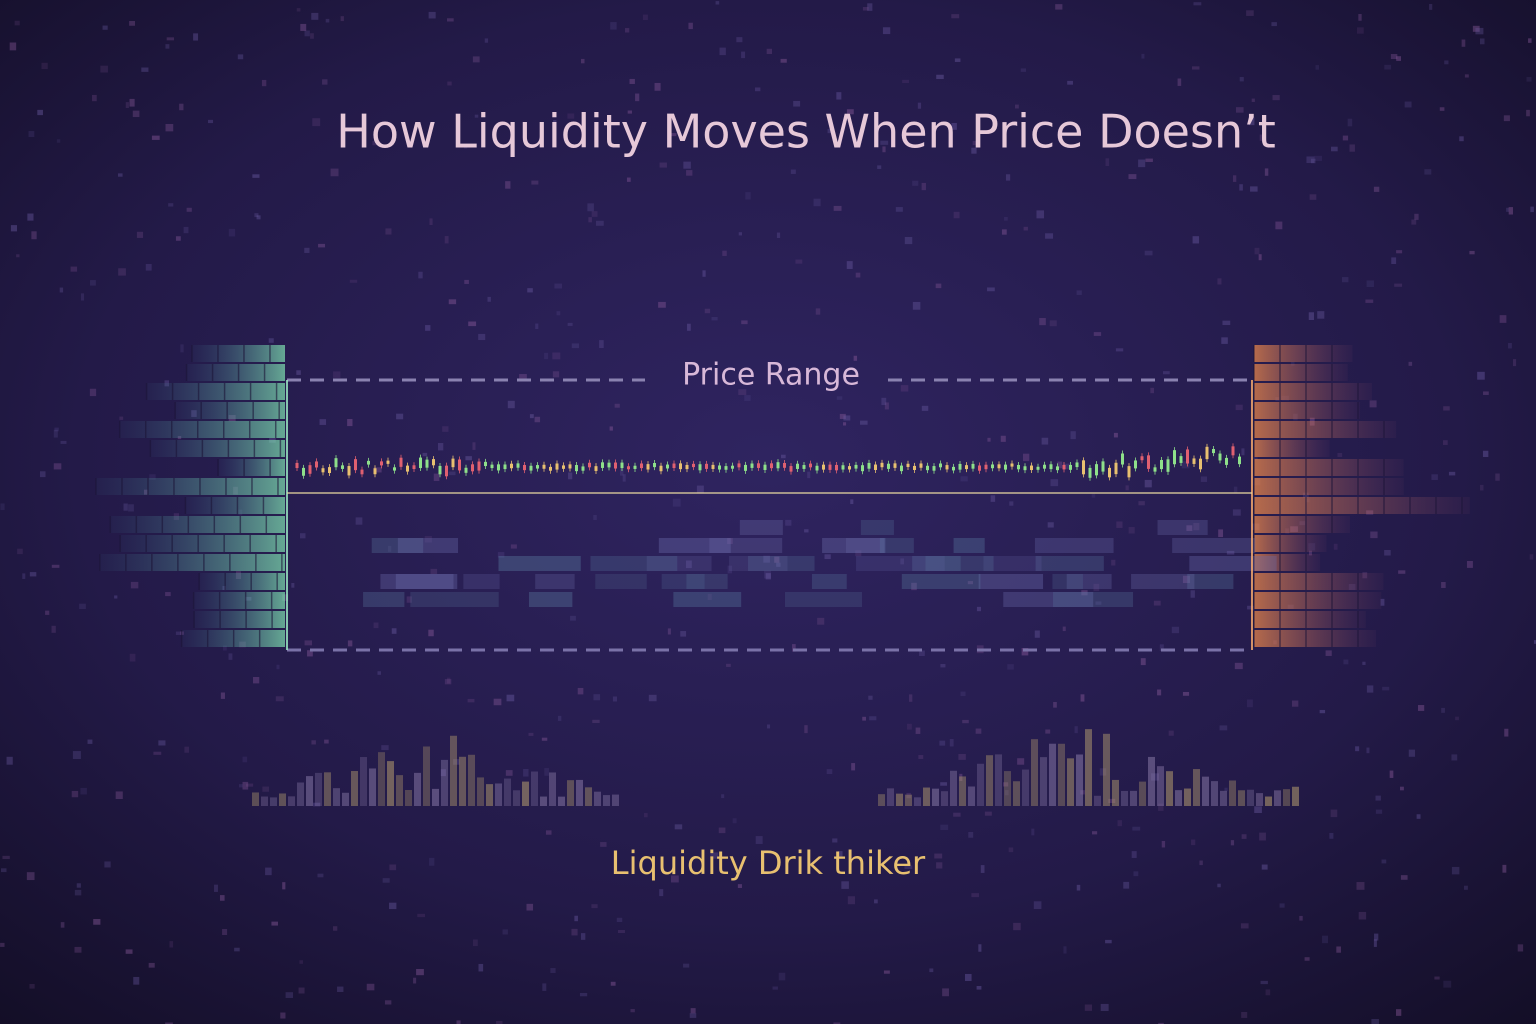  Describe the element at coordinates (202, 429) in the screenshot. I see `bid-block` at that location.